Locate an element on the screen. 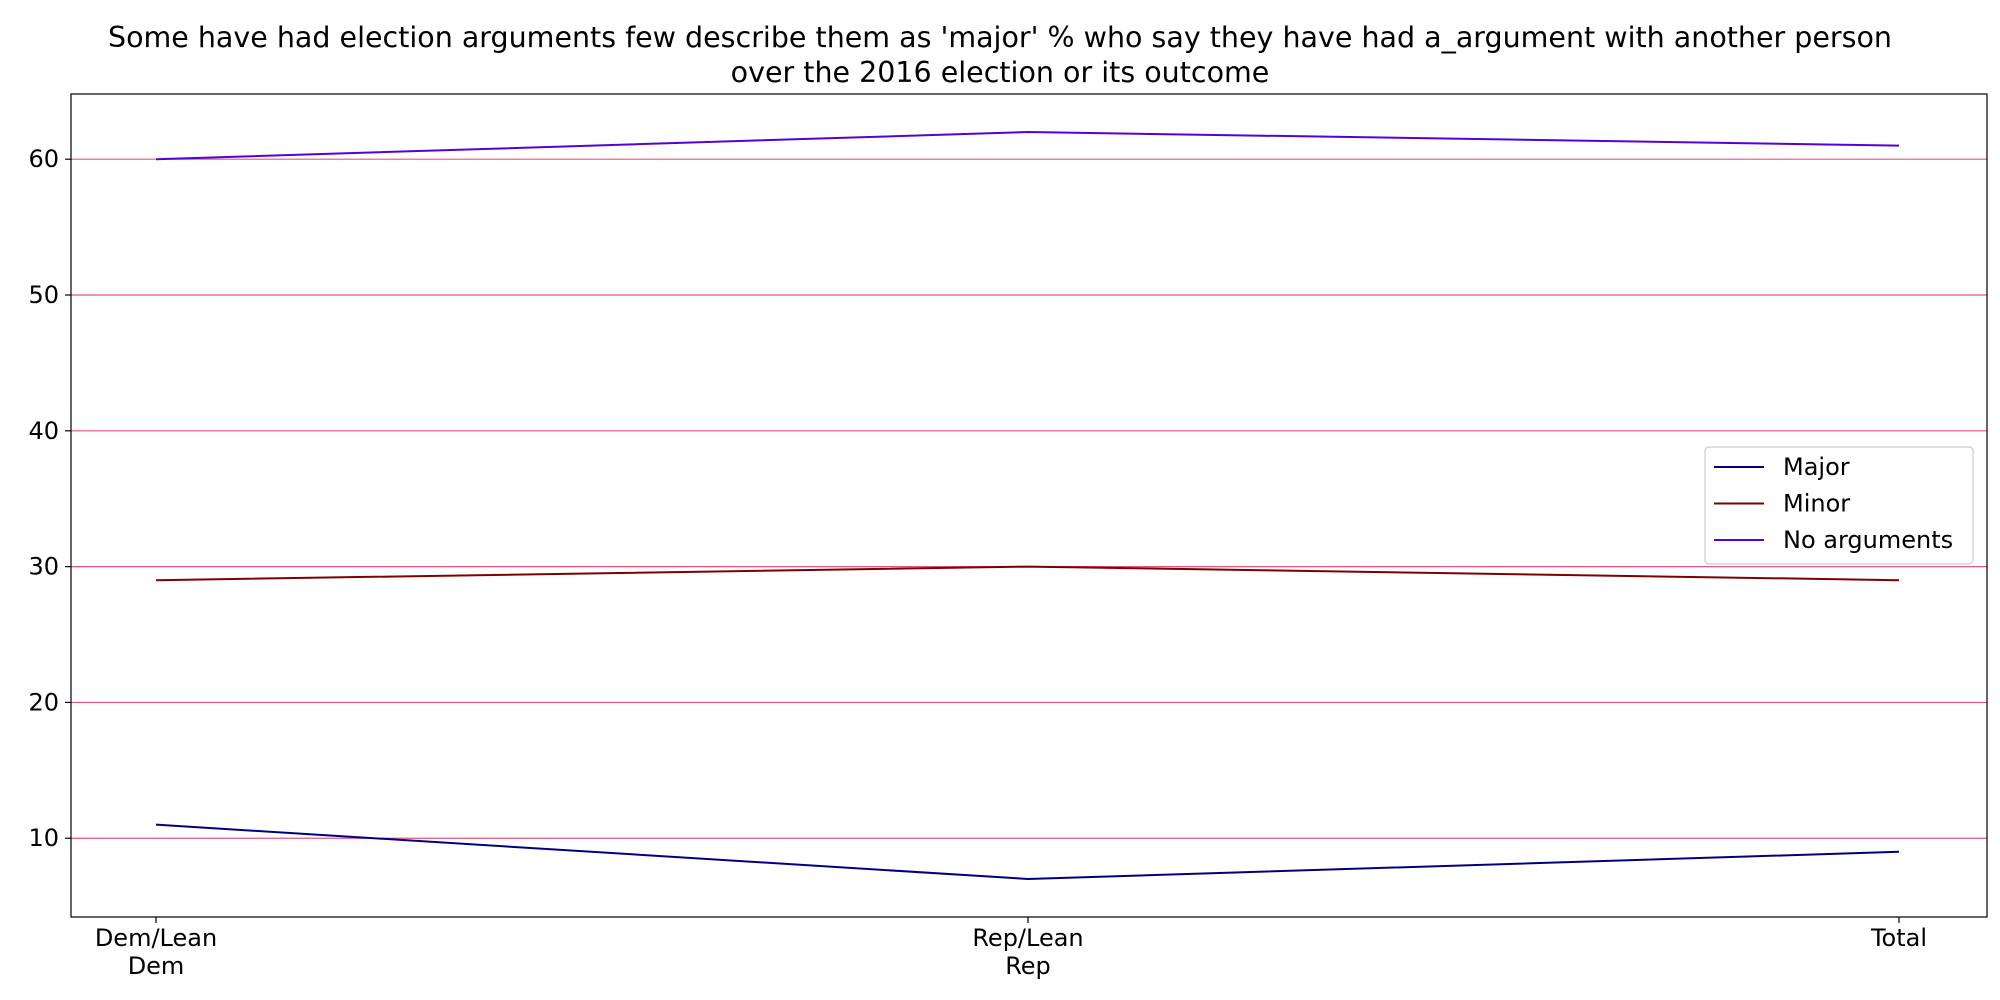 This screenshot has width=2000, height=1000. y-tick-label: 20 is located at coordinates (43, 702).